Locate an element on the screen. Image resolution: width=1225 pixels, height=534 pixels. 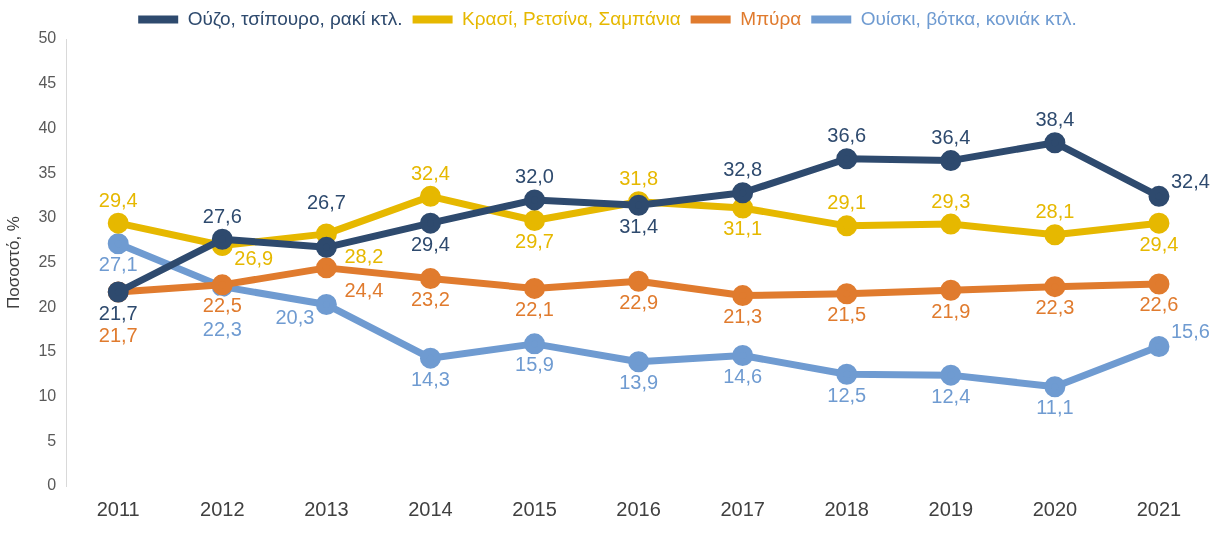
data-label: 32,0 is located at coordinates (534, 176).